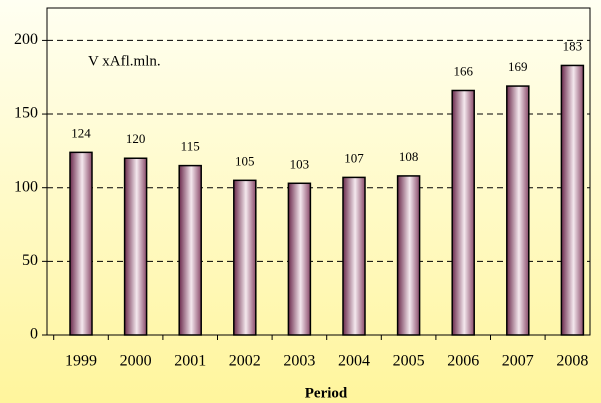 The image size is (601, 403). What do you see at coordinates (245, 160) in the screenshot?
I see `data-label: 105` at bounding box center [245, 160].